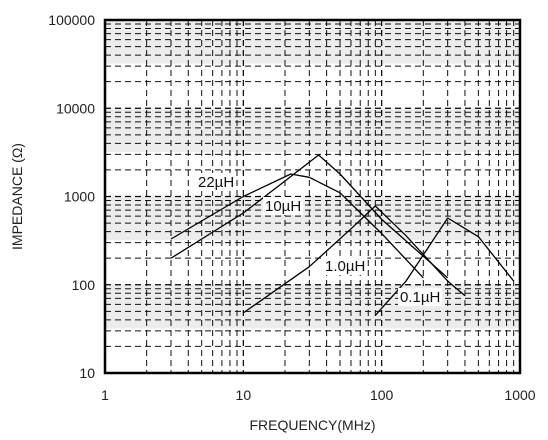 This screenshot has width=548, height=440. What do you see at coordinates (105, 395) in the screenshot?
I see `x-tick-label: 1` at bounding box center [105, 395].